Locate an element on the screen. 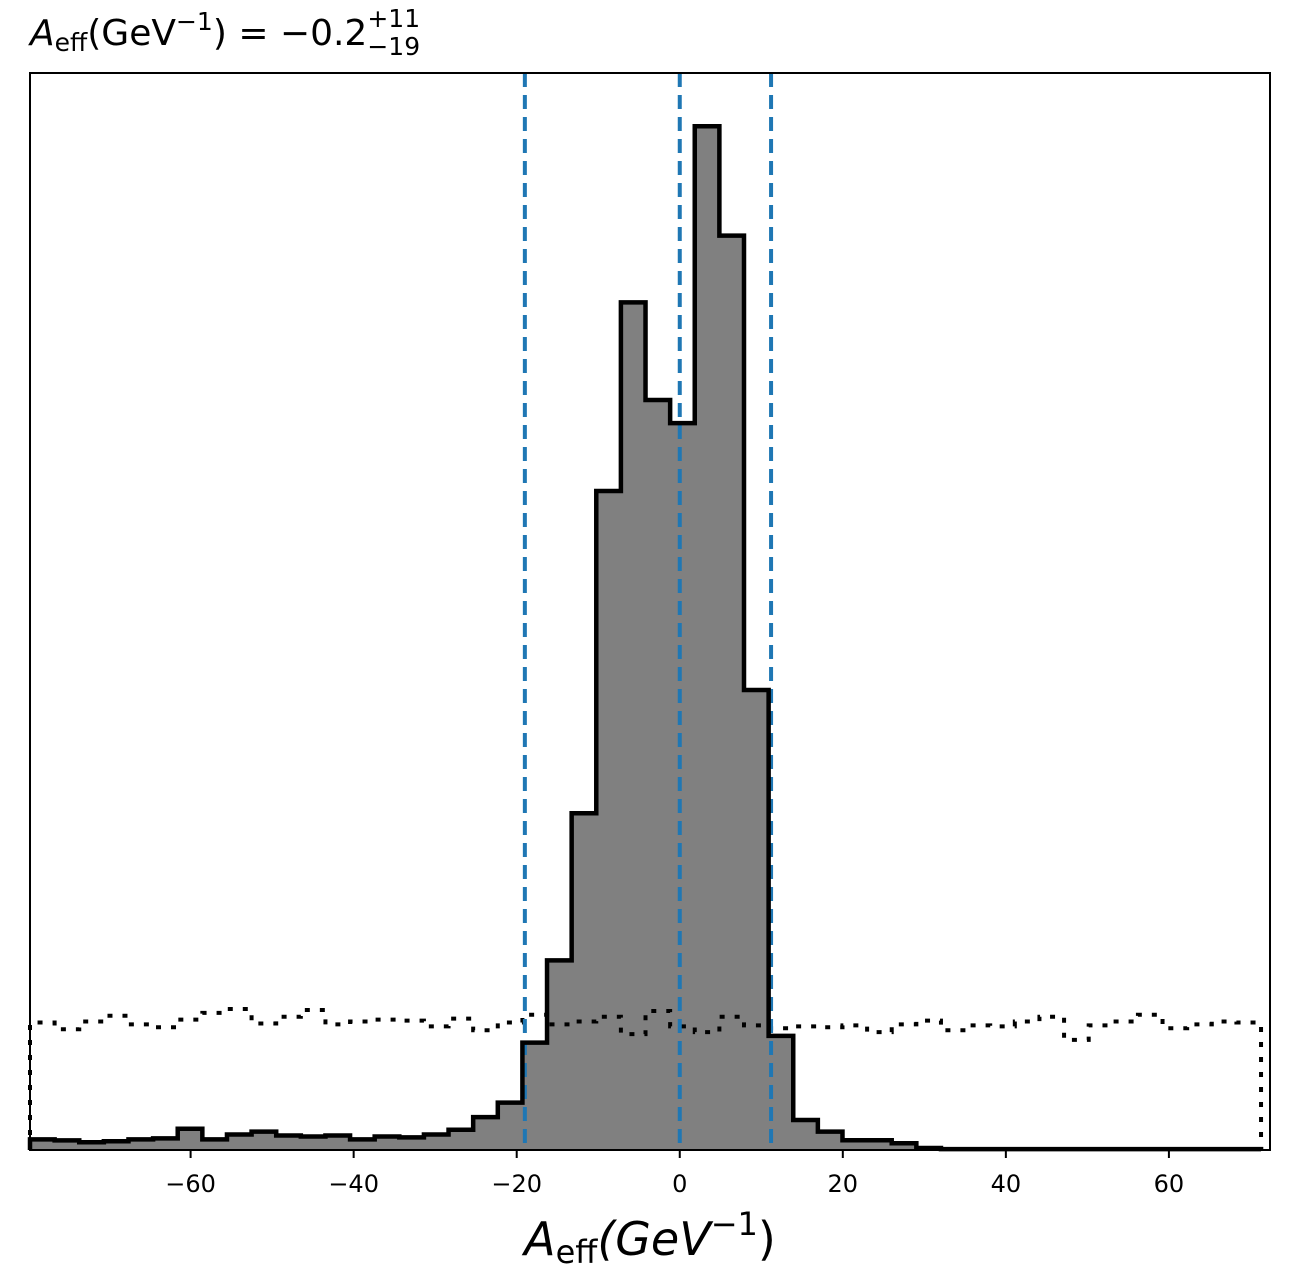  x-tick-label: 40 is located at coordinates (1006, 1184).